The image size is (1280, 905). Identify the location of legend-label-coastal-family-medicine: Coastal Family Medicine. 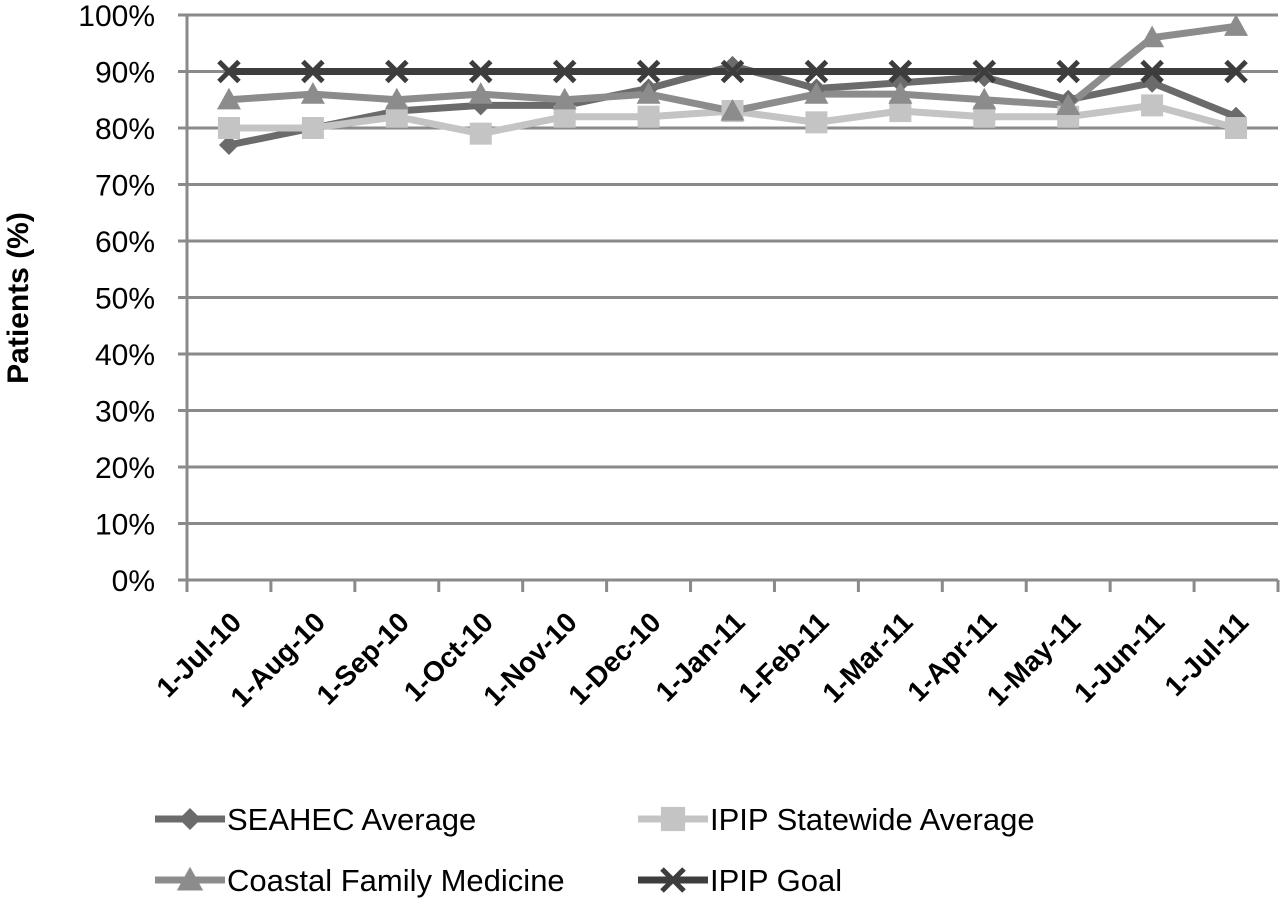
(396, 880).